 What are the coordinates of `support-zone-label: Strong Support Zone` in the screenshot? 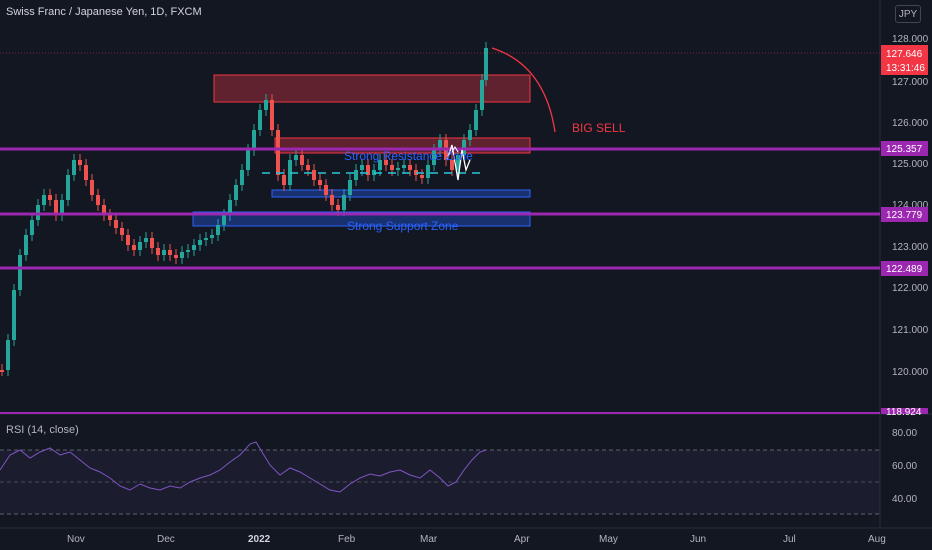 It's located at (403, 226).